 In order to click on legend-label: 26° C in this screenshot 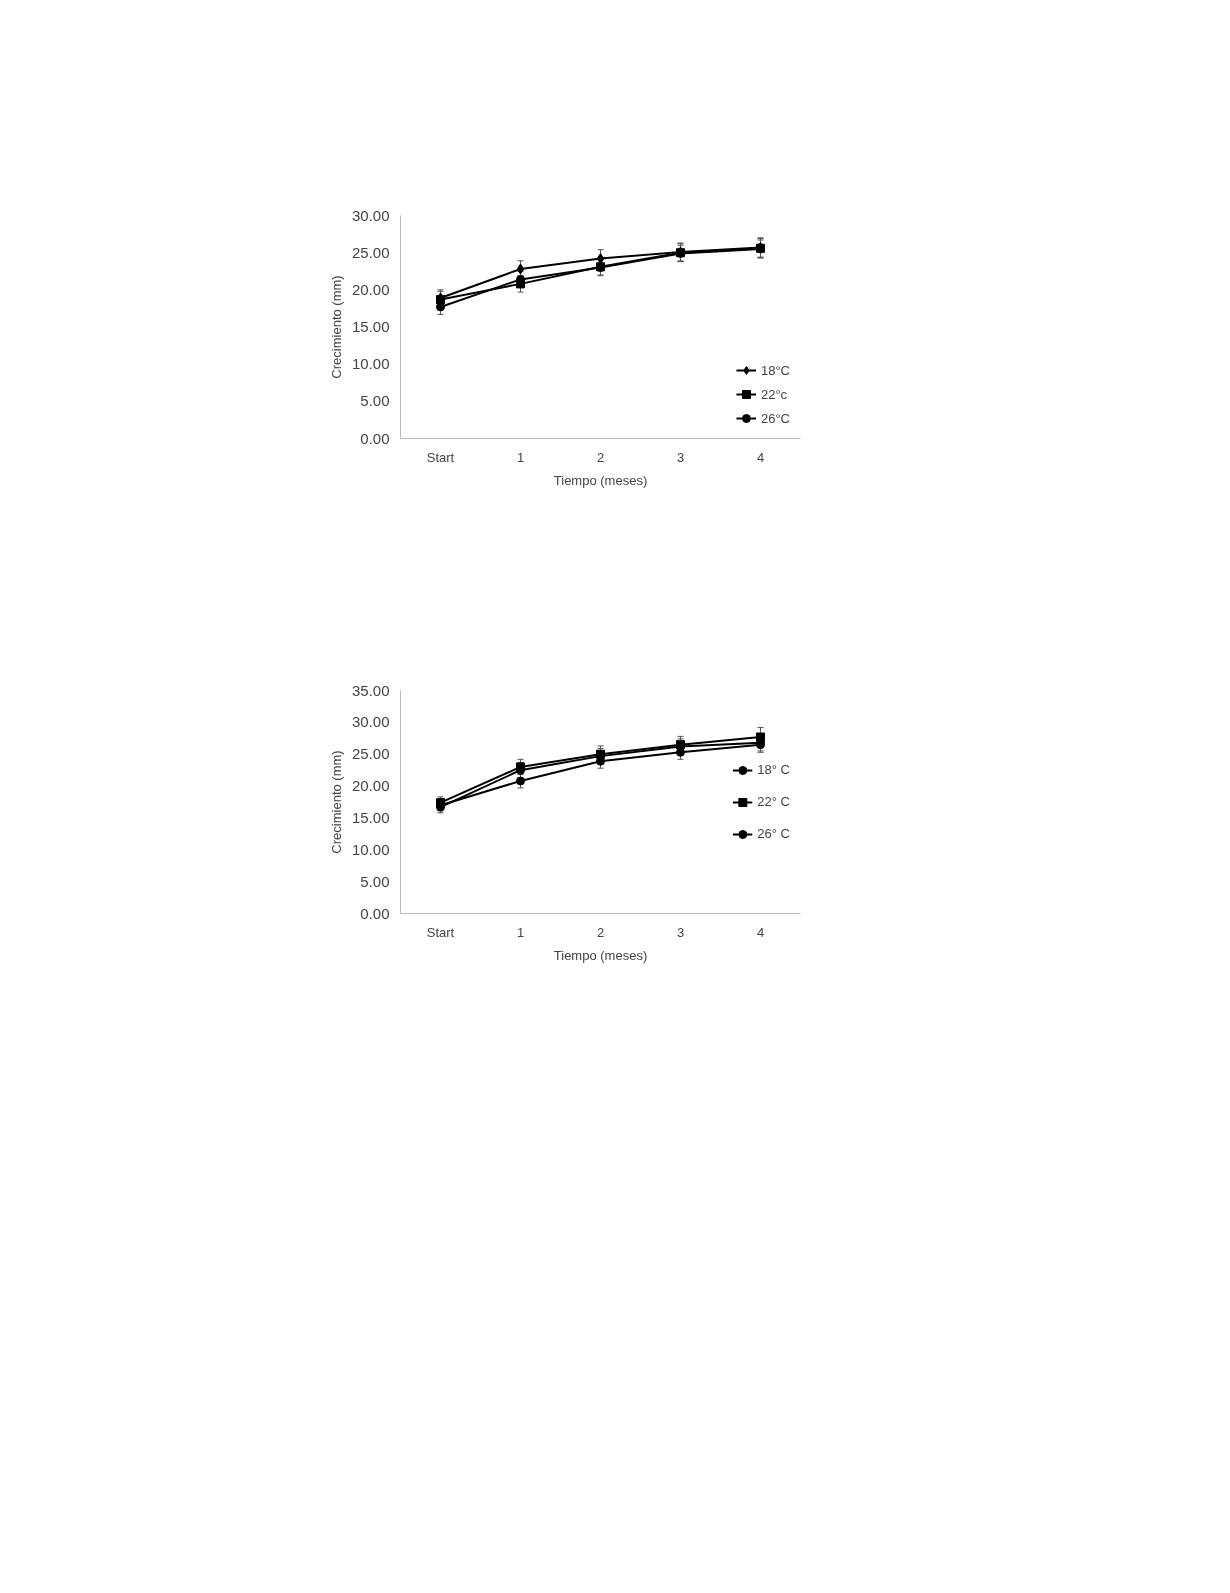, I will do `click(773, 833)`.